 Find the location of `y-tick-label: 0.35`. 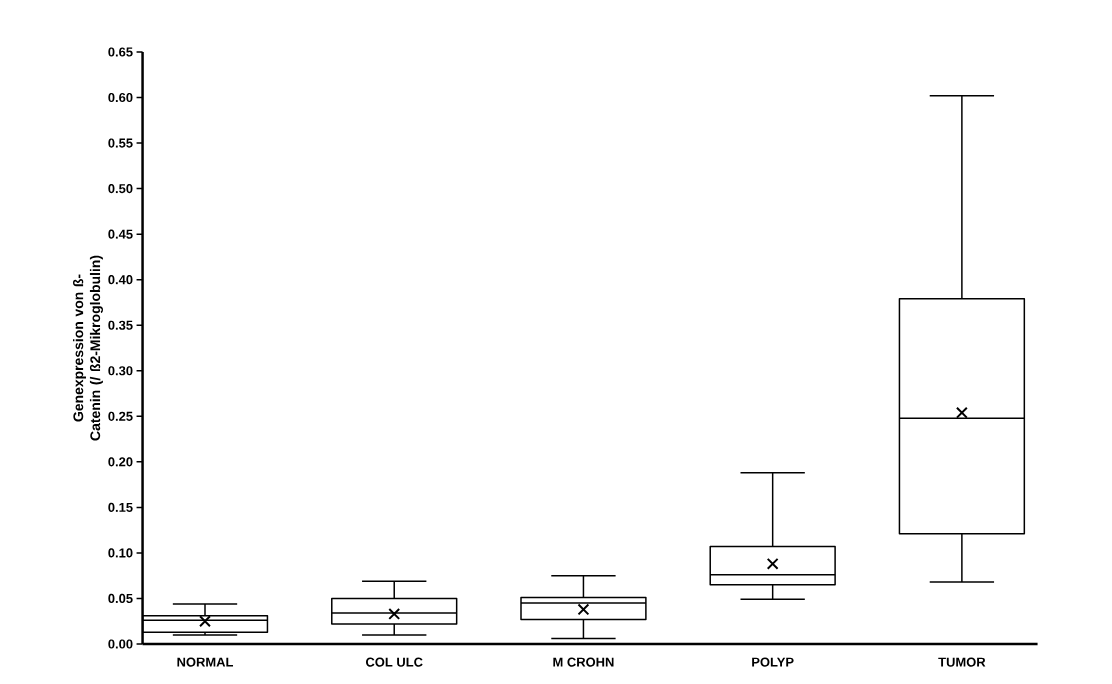

y-tick-label: 0.35 is located at coordinates (120, 325).